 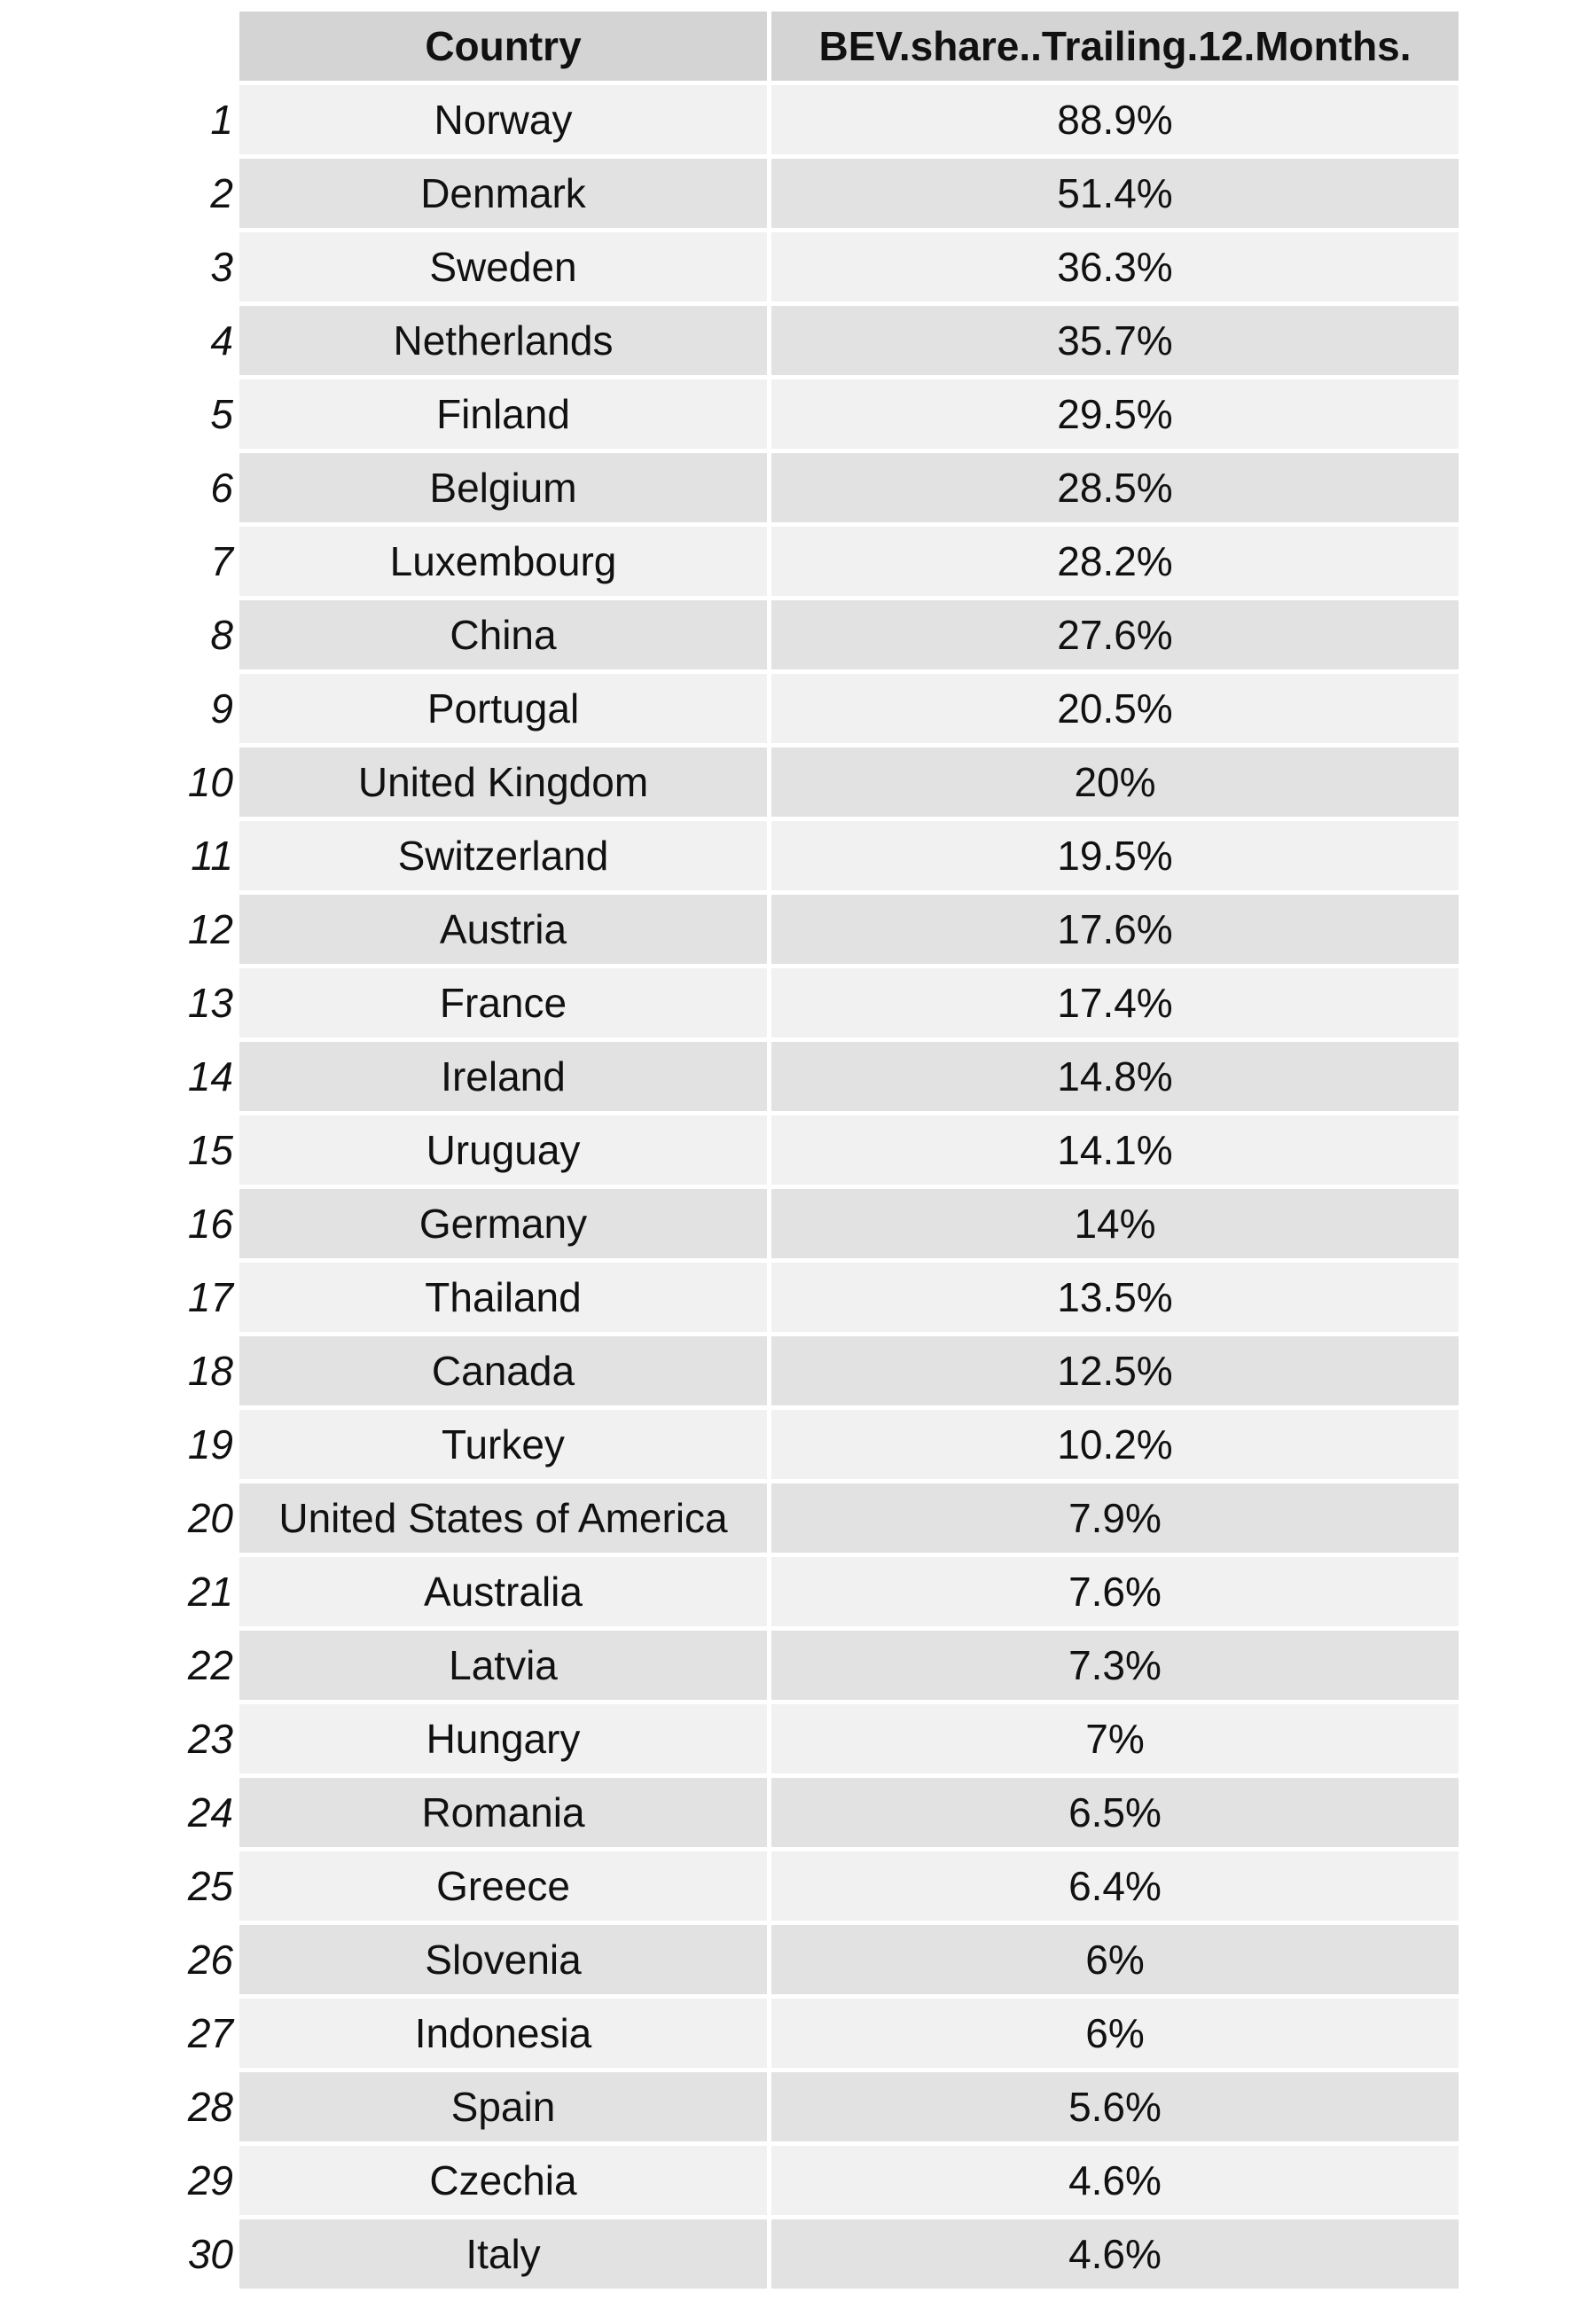 What do you see at coordinates (208, 46) in the screenshot?
I see `rank-column-header` at bounding box center [208, 46].